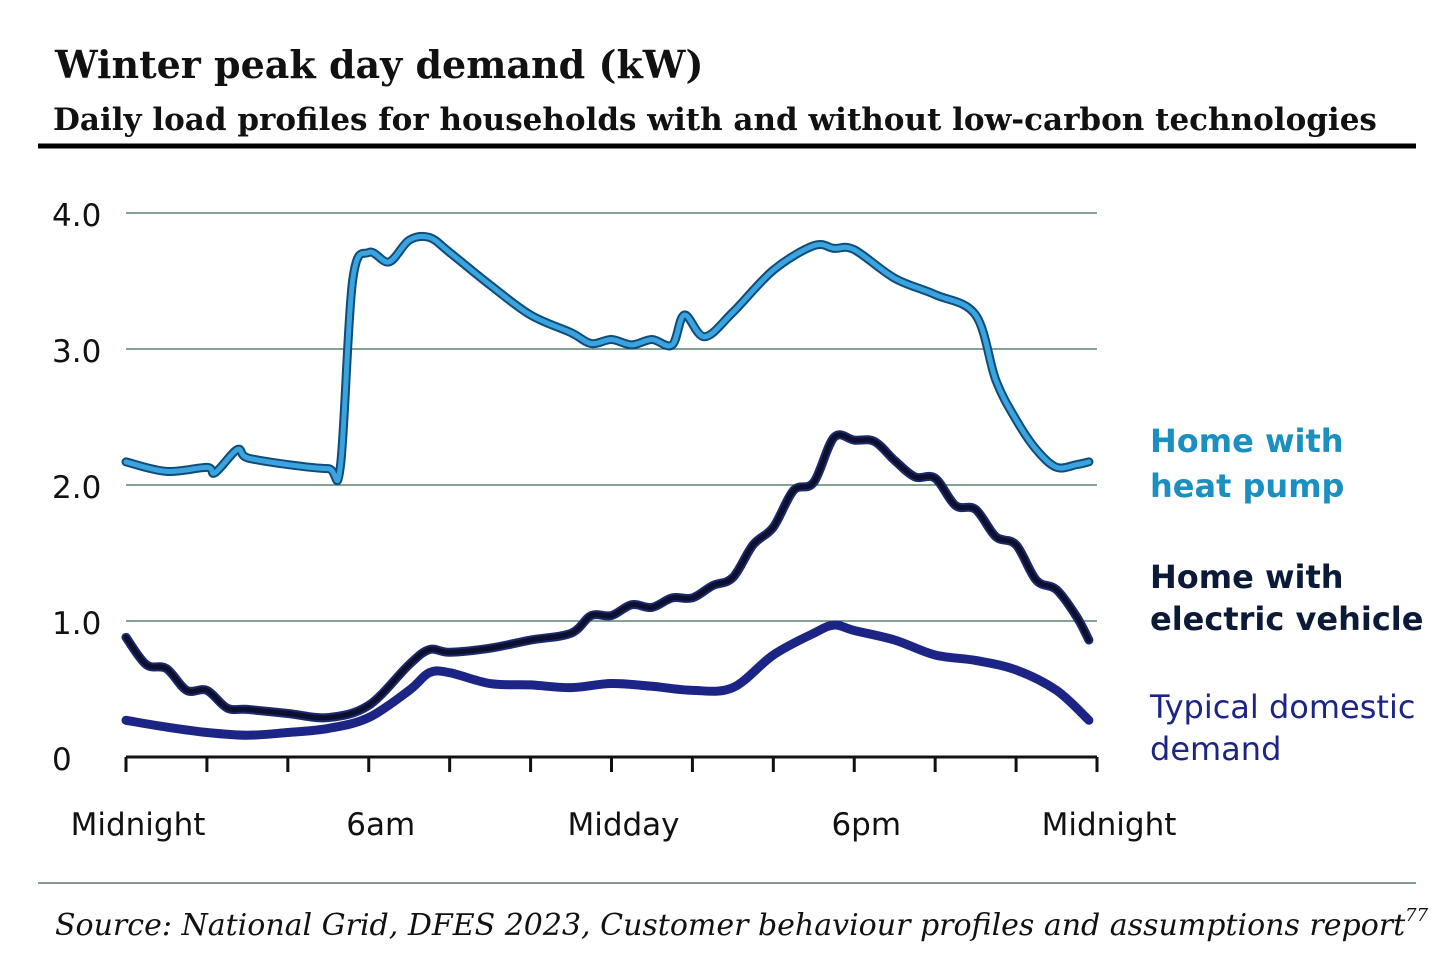 The width and height of the screenshot is (1456, 971). What do you see at coordinates (378, 64) in the screenshot?
I see `chart-title: Winter peak day demand (kW)` at bounding box center [378, 64].